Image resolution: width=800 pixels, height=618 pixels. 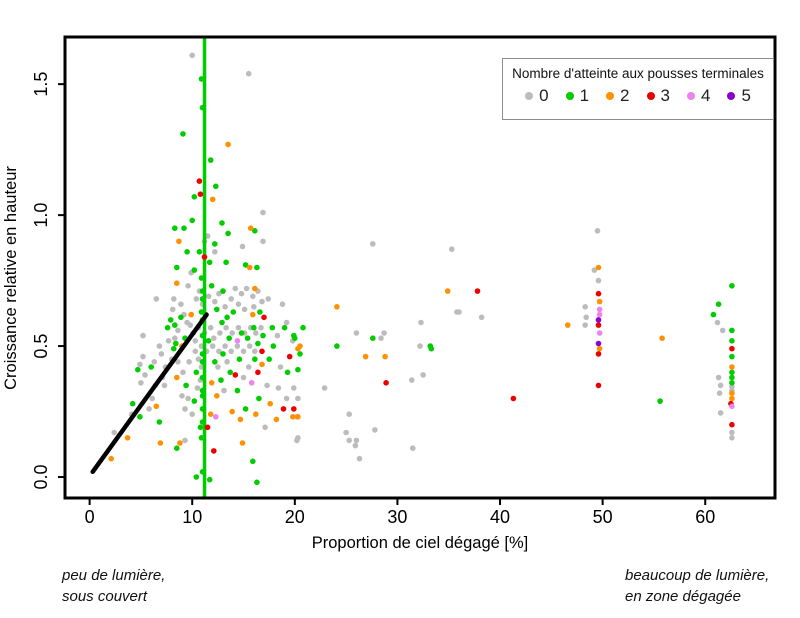 What do you see at coordinates (603, 517) in the screenshot?
I see `x-tick-label: 50` at bounding box center [603, 517].